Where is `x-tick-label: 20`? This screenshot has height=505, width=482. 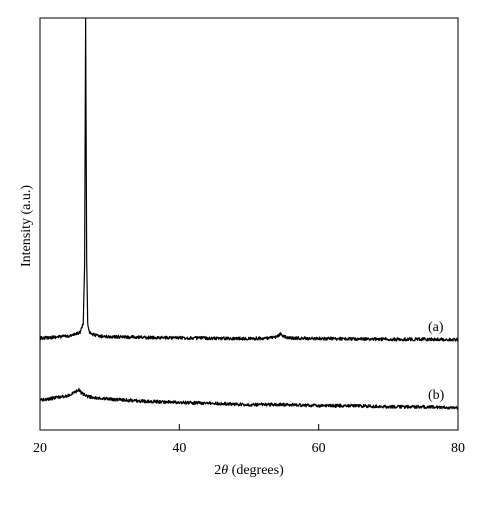
x-tick-label: 20 is located at coordinates (40, 448).